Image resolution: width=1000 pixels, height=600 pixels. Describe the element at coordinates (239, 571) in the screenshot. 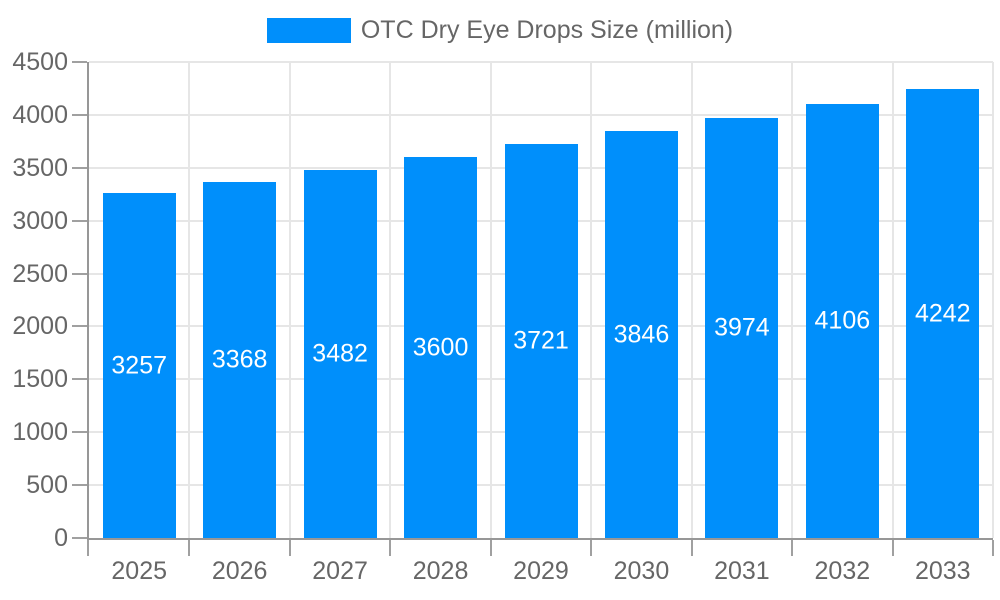

I see `x-tick-label: 2026` at that location.